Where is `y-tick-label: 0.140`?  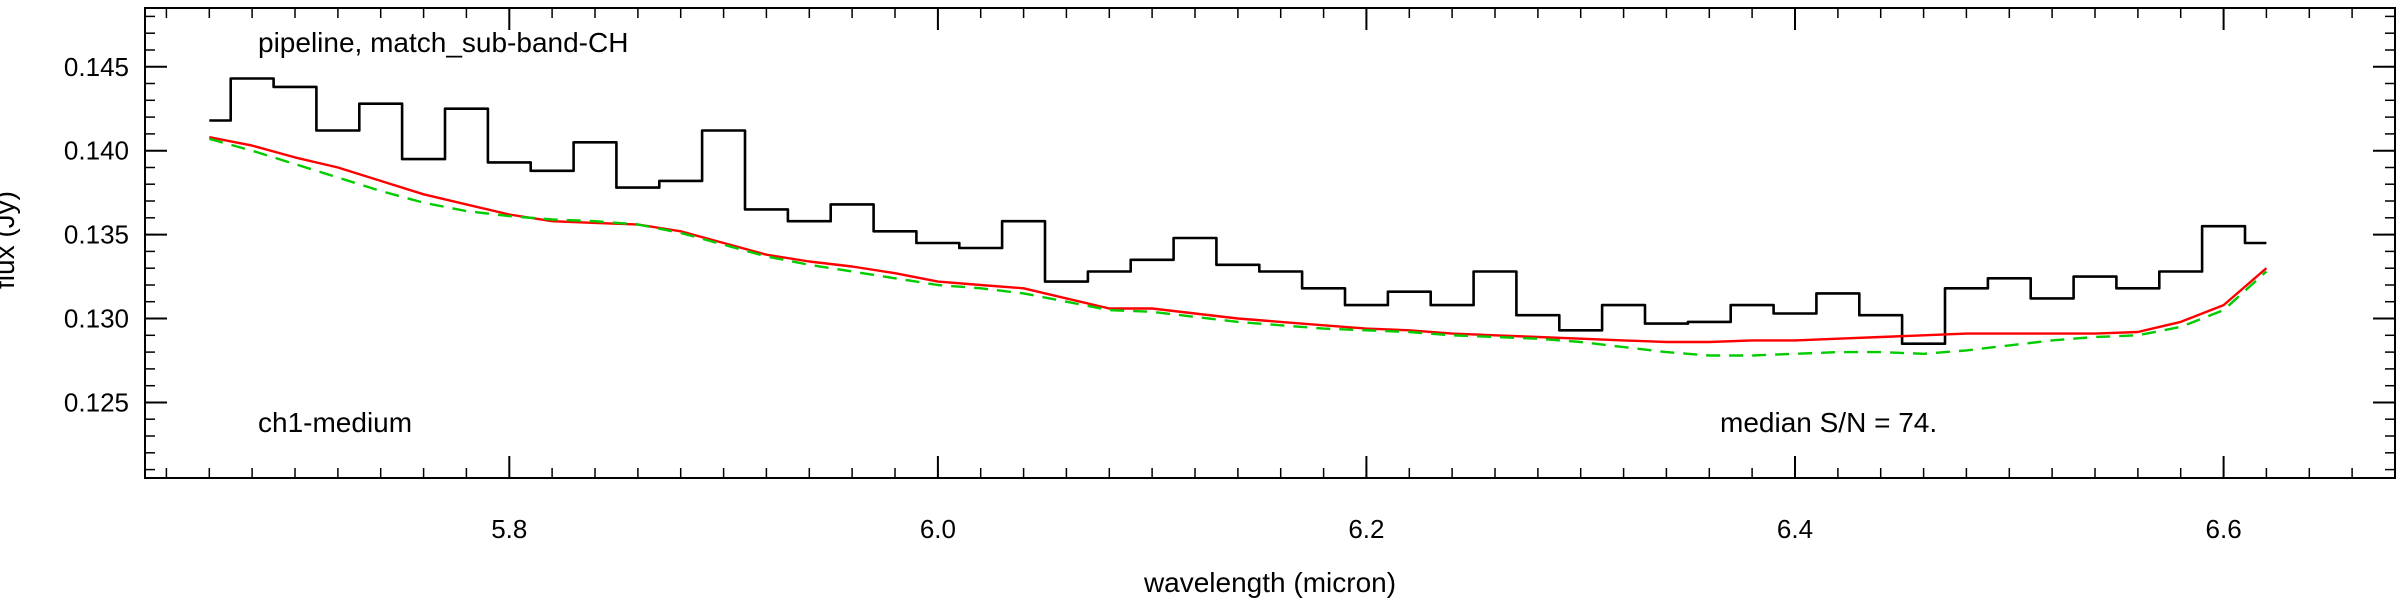 y-tick-label: 0.140 is located at coordinates (96, 151).